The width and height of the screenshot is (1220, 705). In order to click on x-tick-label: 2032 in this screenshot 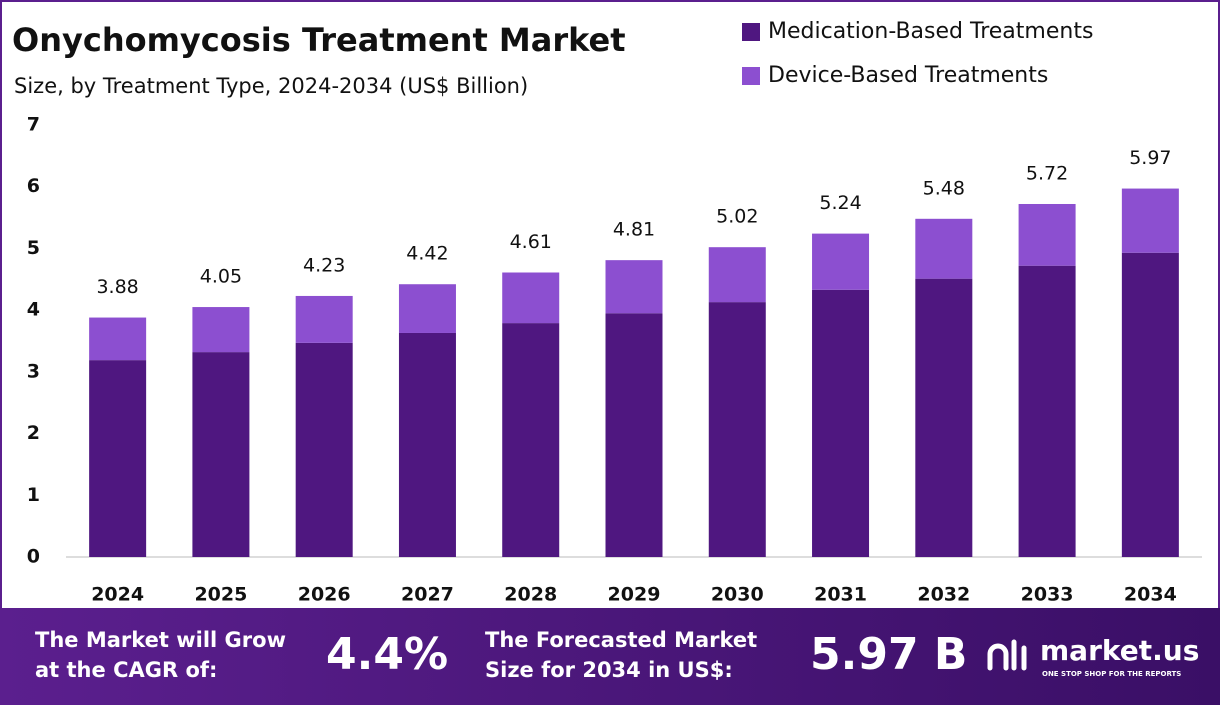, I will do `click(943, 595)`.